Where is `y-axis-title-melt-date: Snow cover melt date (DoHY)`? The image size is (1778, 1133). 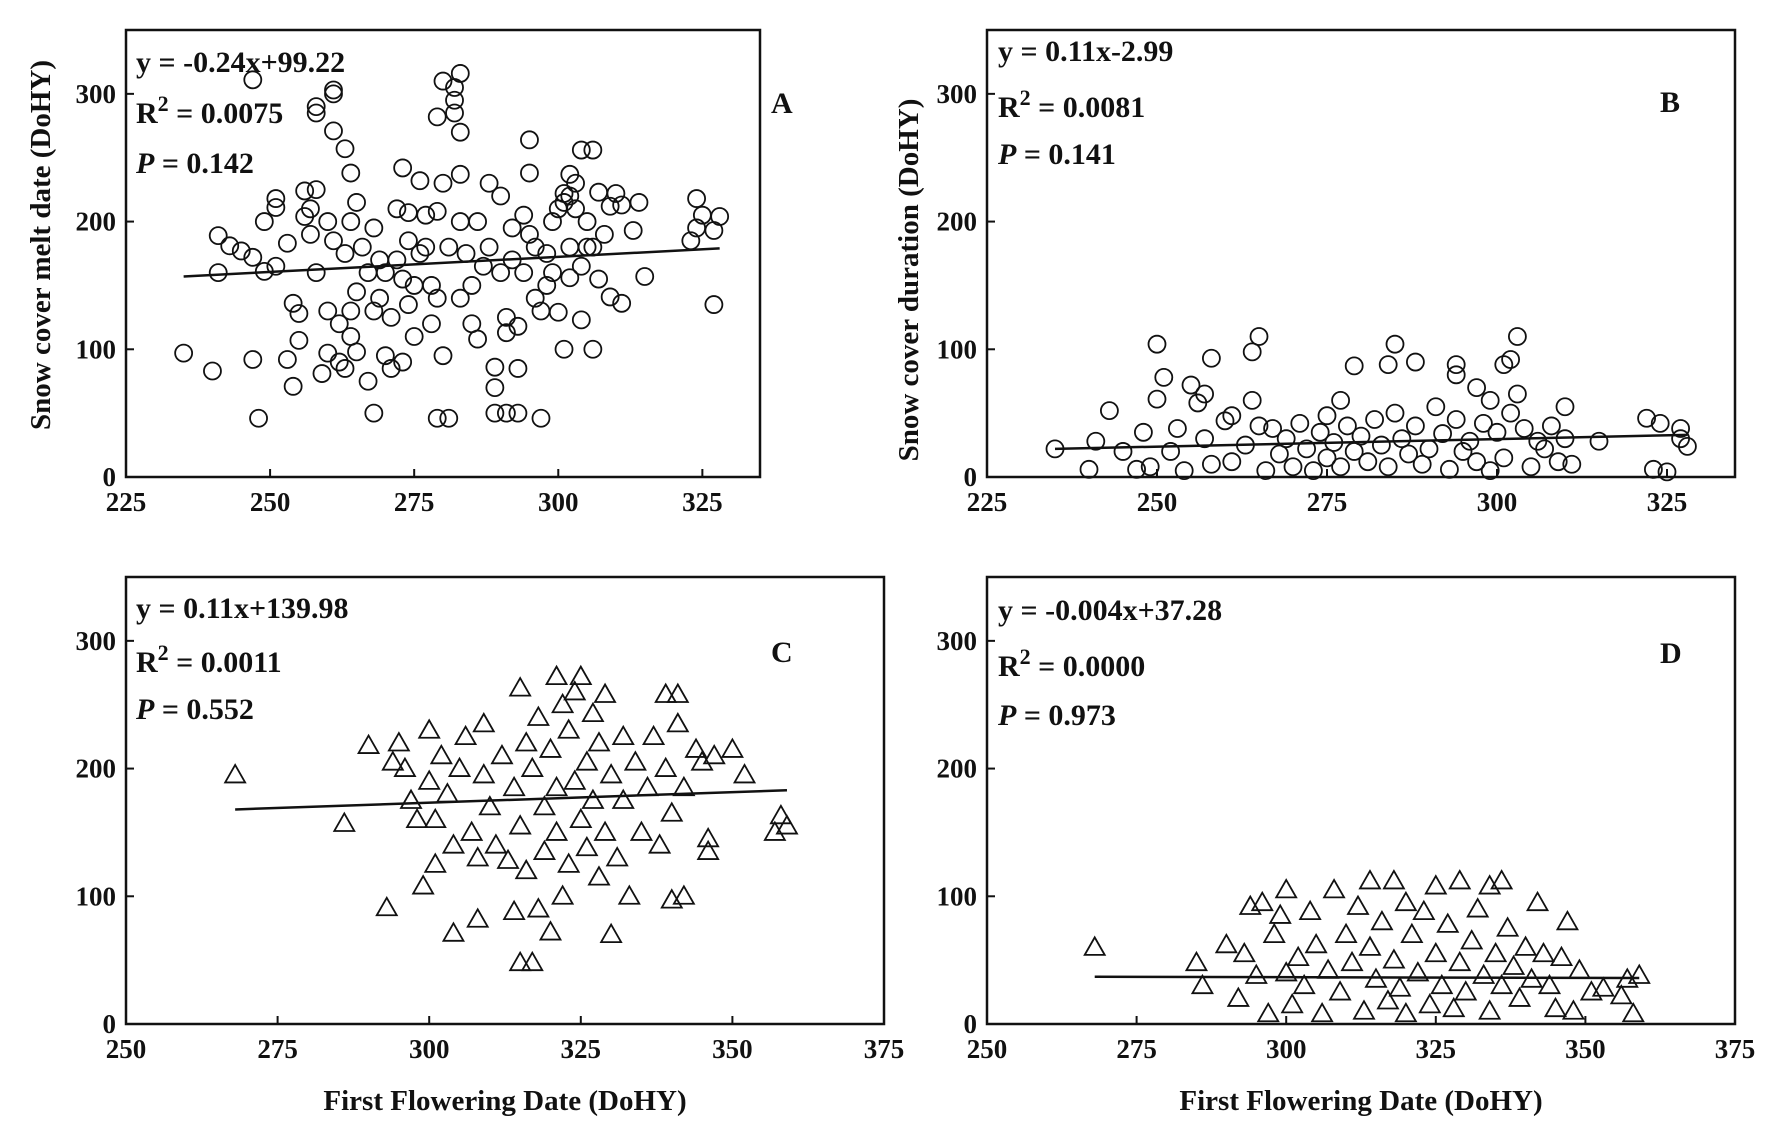 y-axis-title-melt-date: Snow cover melt date (DoHY) is located at coordinates (41, 245).